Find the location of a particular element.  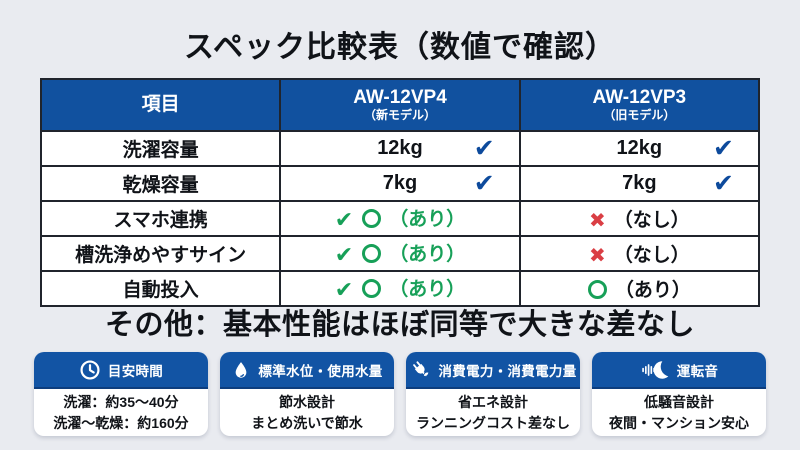

card-title: 目安時間 is located at coordinates (135, 371).